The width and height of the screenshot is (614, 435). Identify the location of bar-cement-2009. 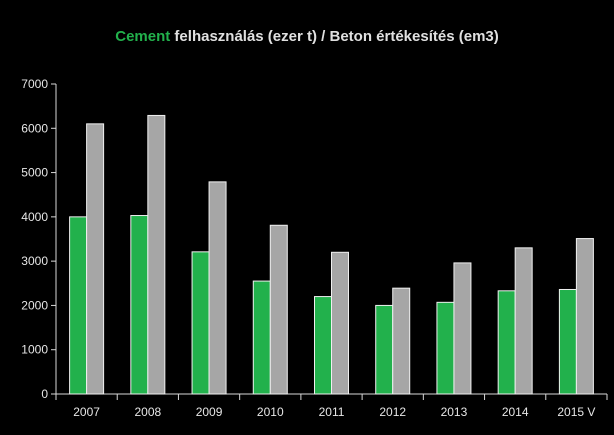
(200, 323).